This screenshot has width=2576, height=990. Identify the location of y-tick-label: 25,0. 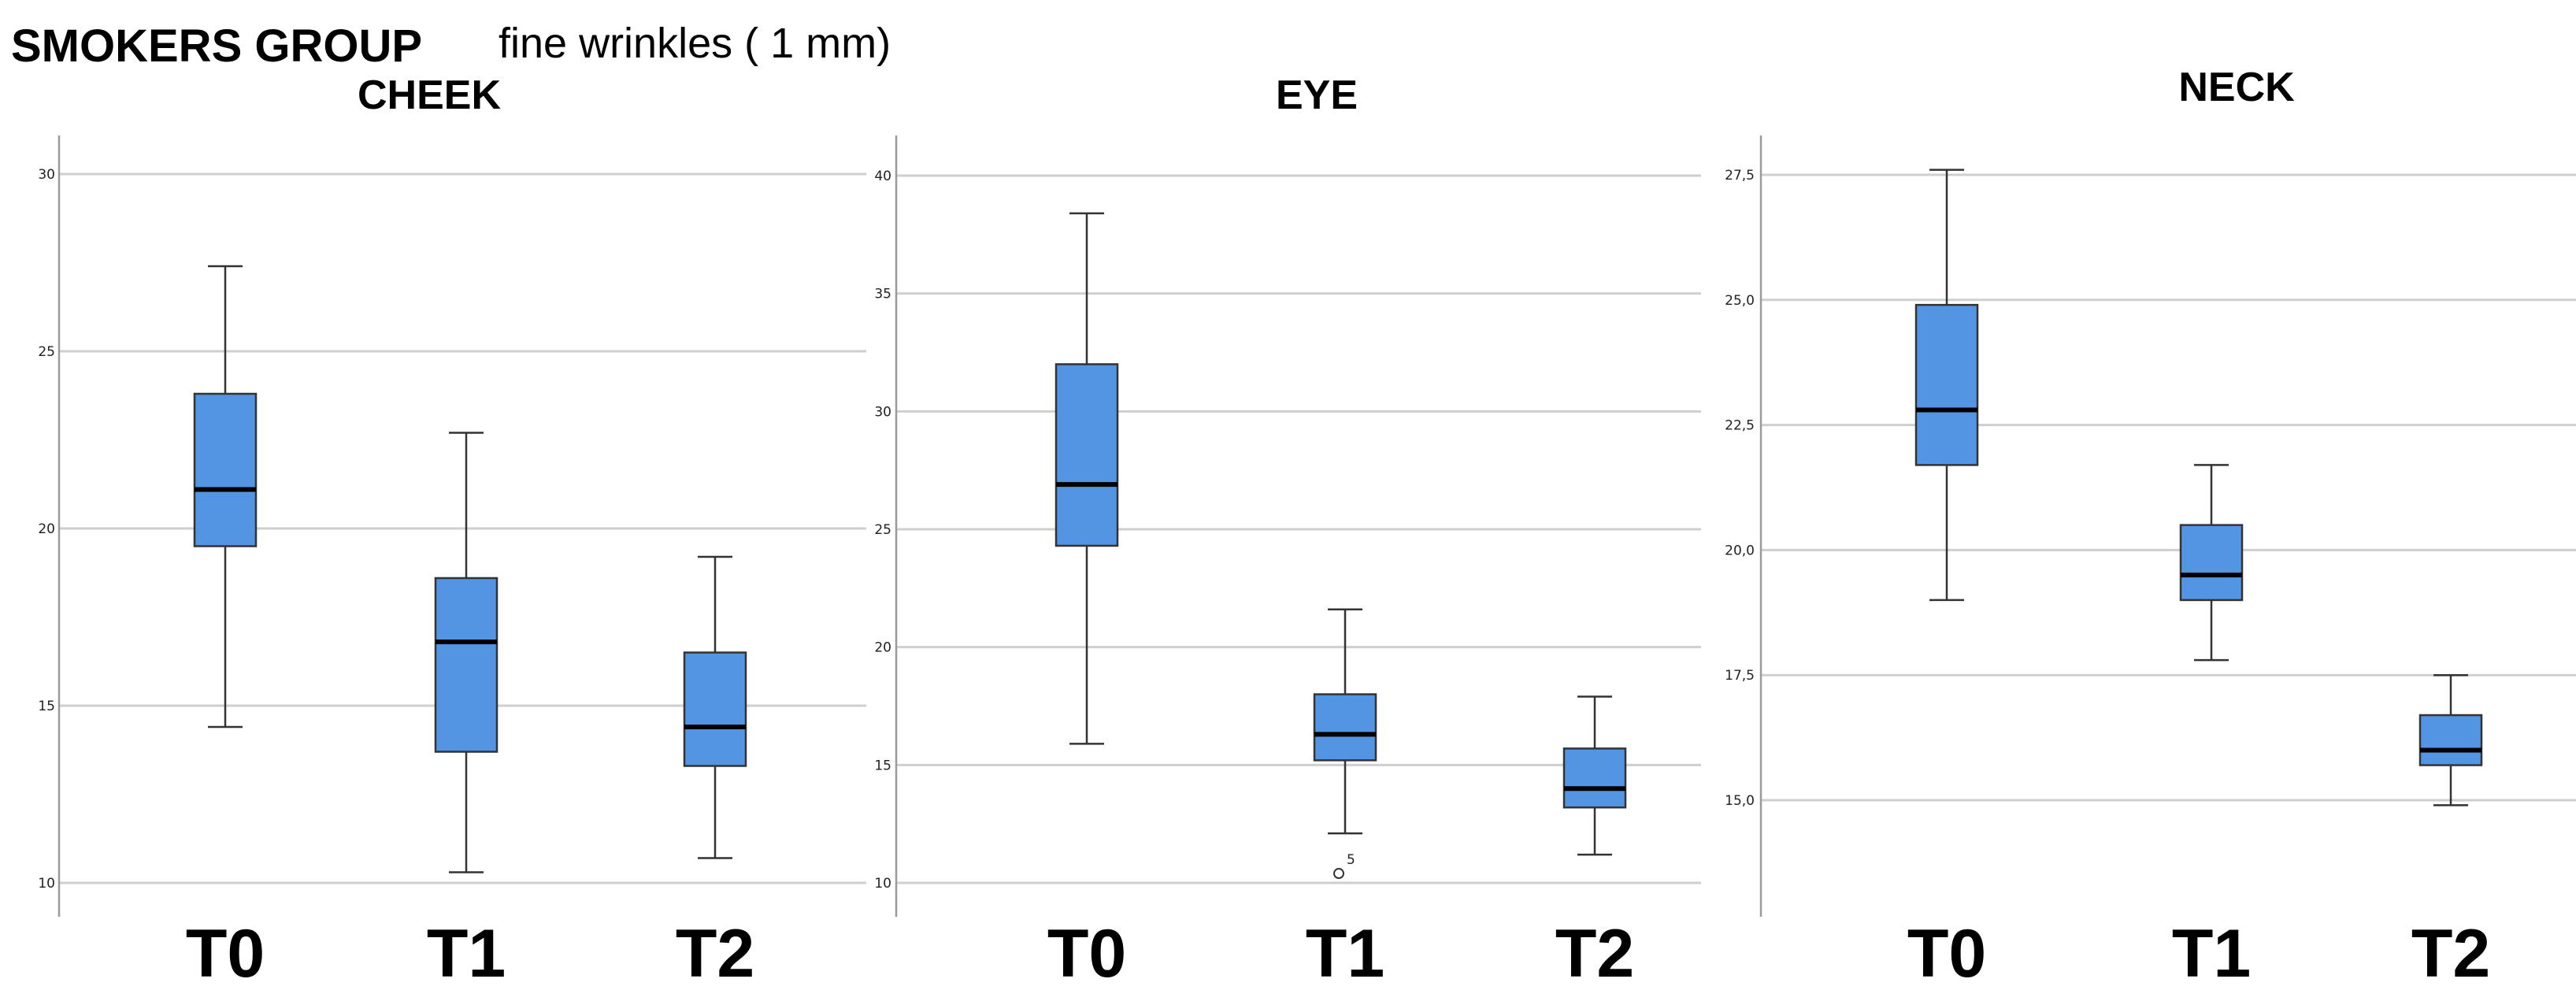
(1740, 301).